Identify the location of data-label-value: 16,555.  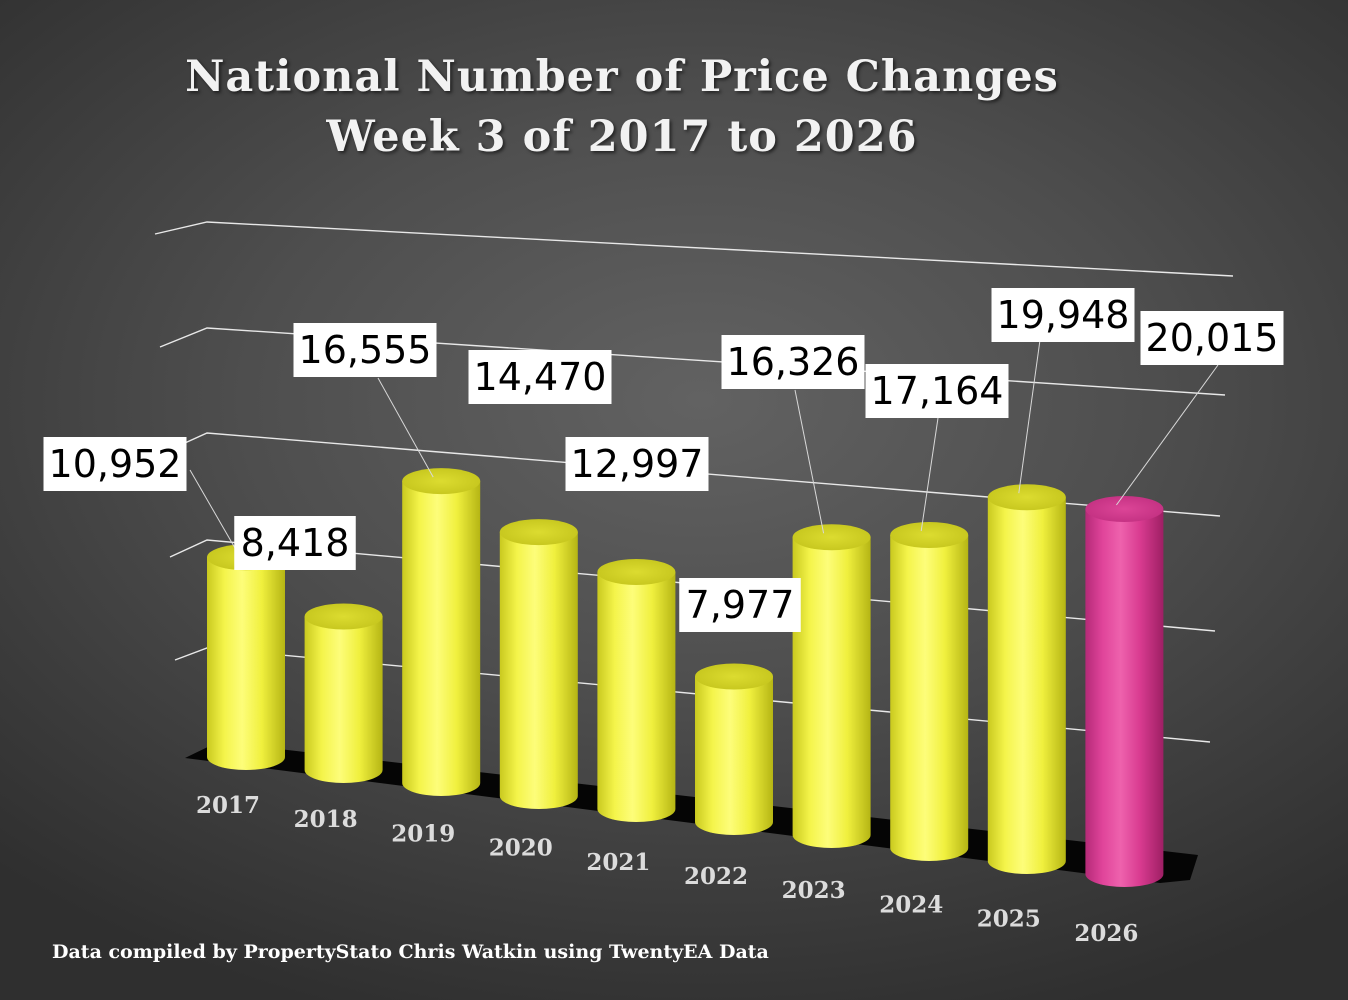
(365, 350).